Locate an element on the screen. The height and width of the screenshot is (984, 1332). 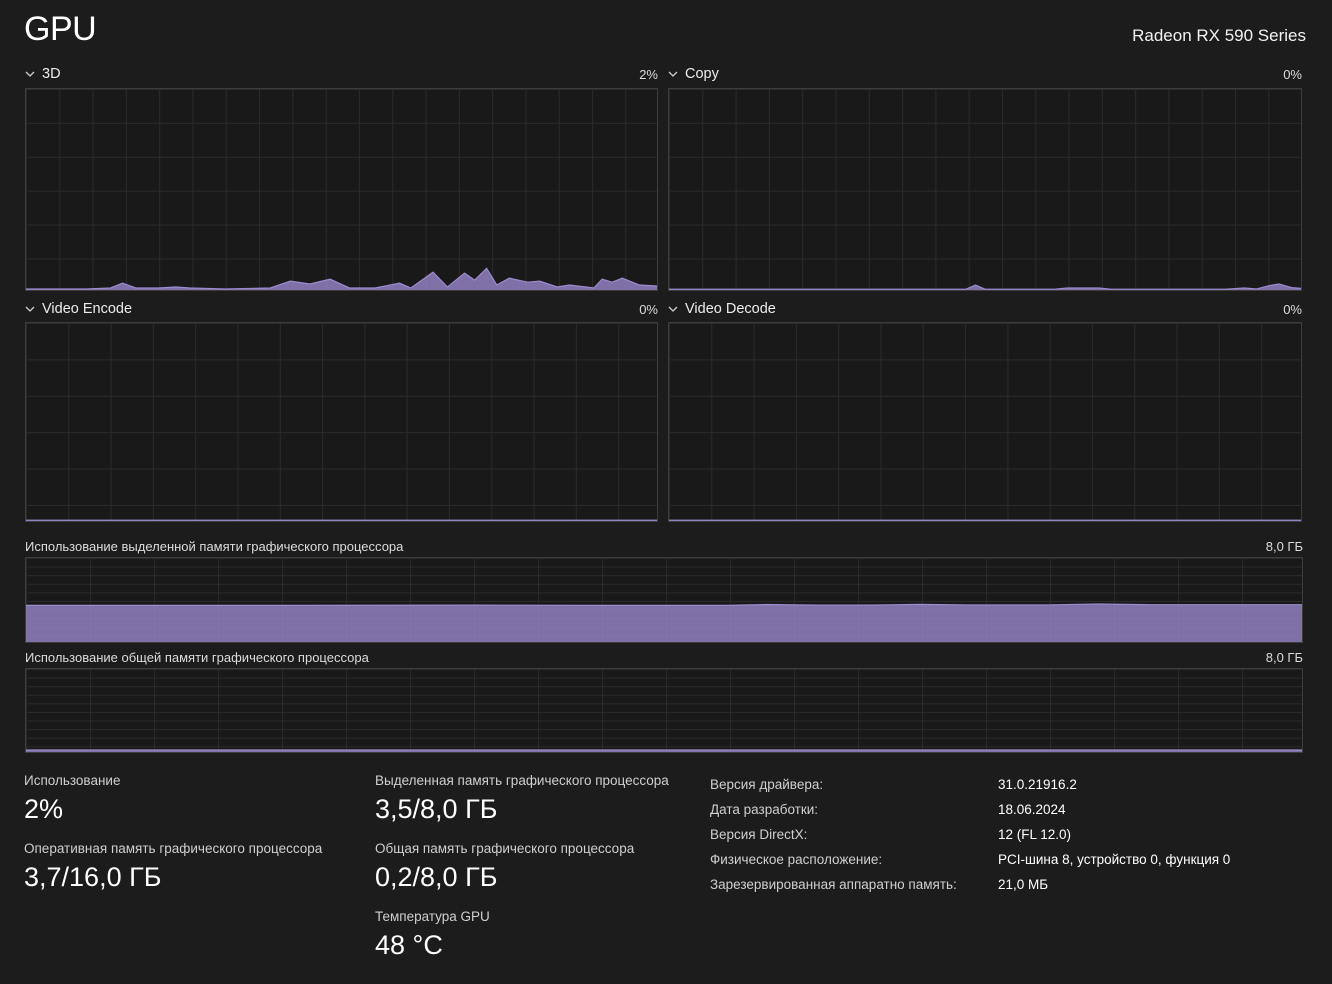
detail-value: 18.06.2024 is located at coordinates (1032, 809).